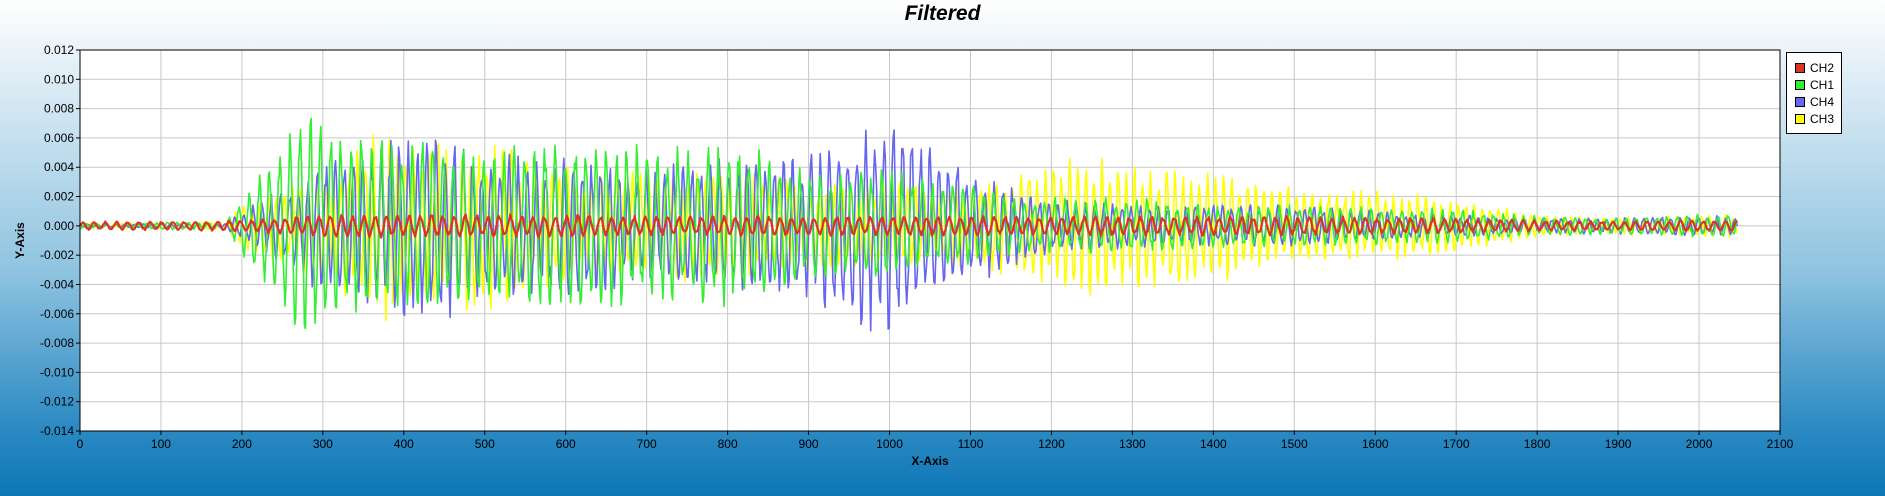  What do you see at coordinates (59, 226) in the screenshot?
I see `y-tick-label: 0.000` at bounding box center [59, 226].